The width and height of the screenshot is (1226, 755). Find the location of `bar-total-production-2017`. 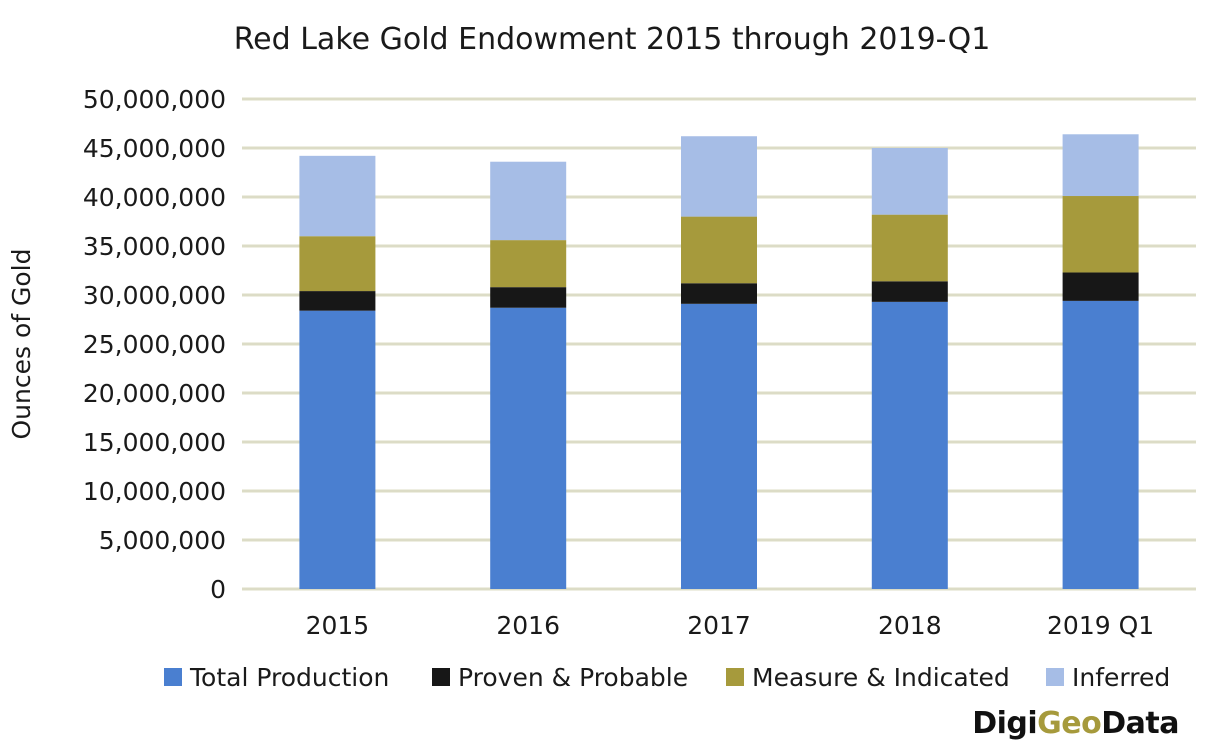

bar-total-production-2017 is located at coordinates (719, 446).